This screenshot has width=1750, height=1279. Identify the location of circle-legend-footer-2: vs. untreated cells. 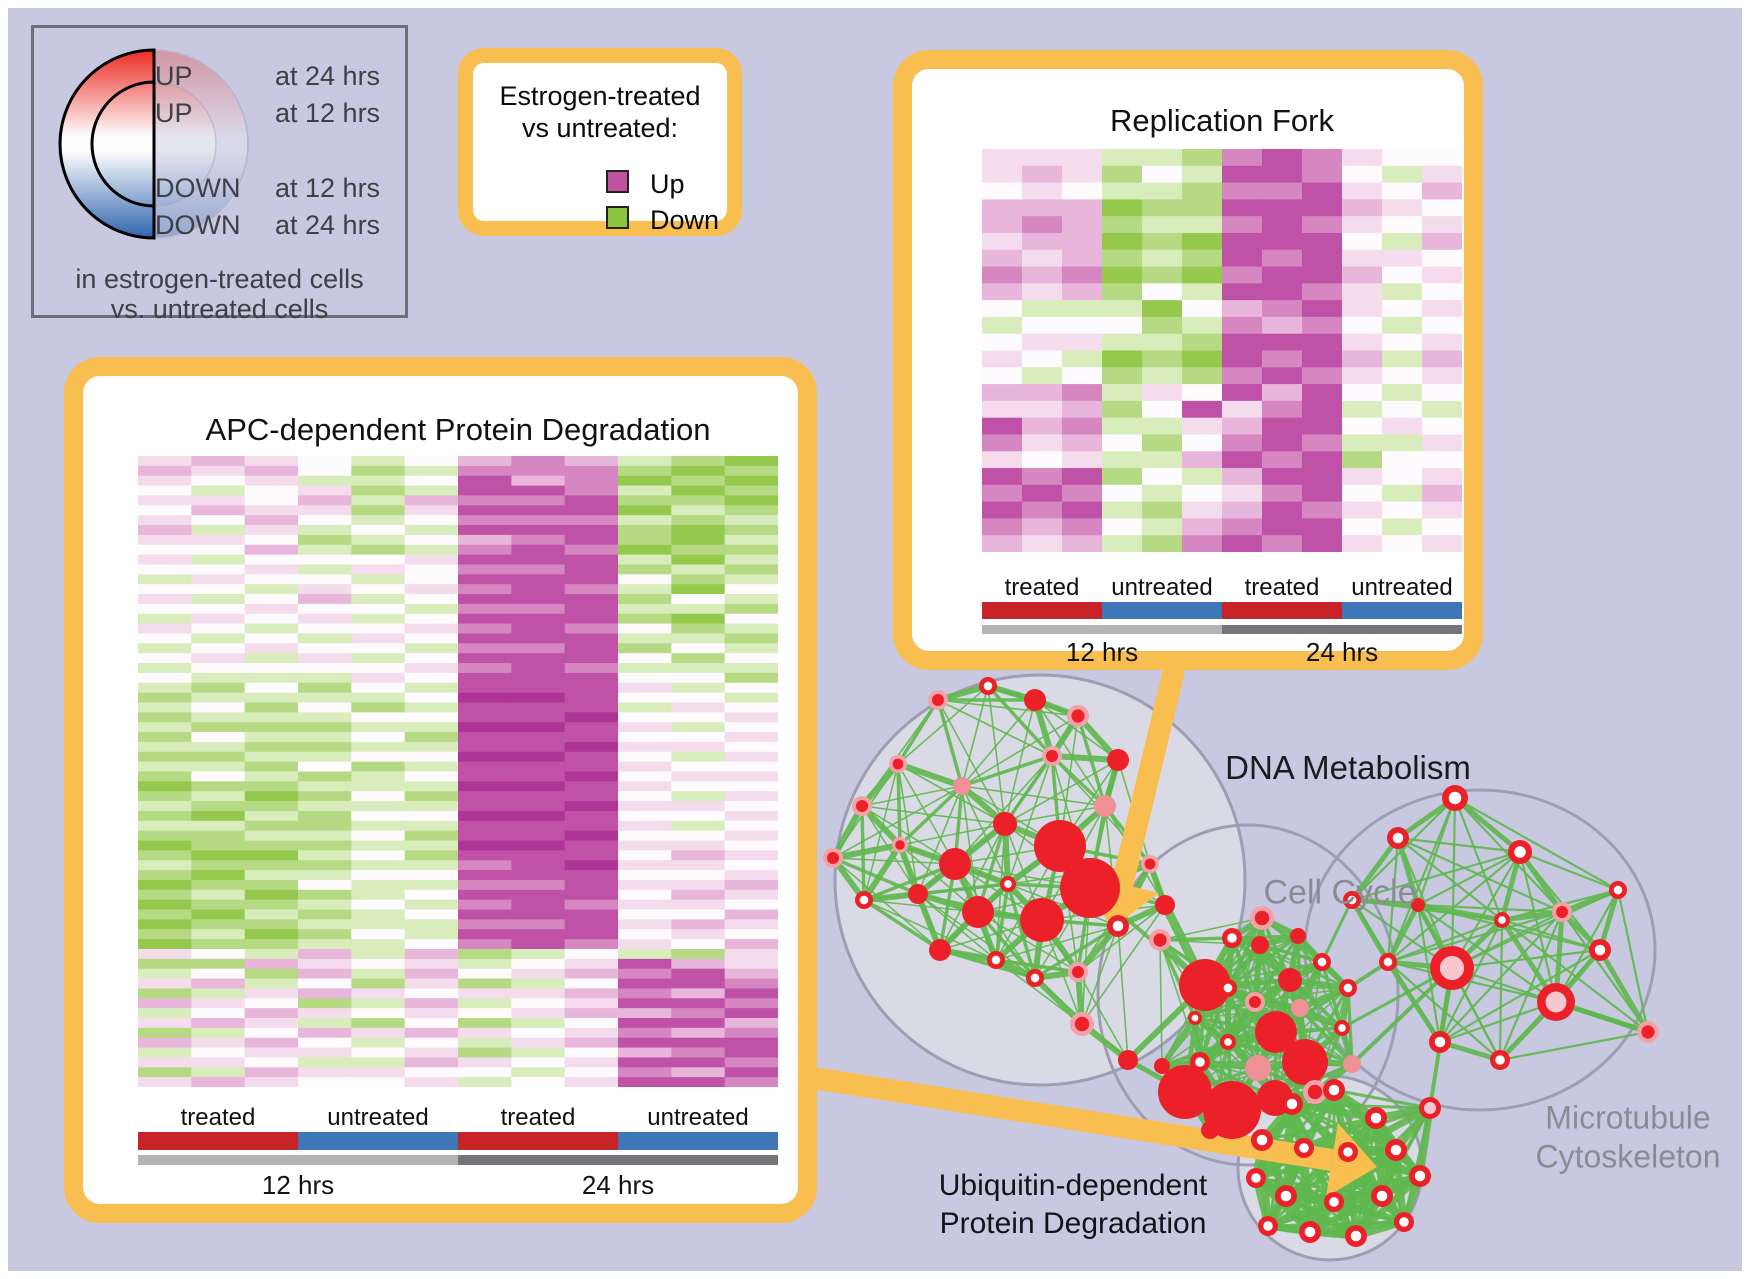
(219, 309).